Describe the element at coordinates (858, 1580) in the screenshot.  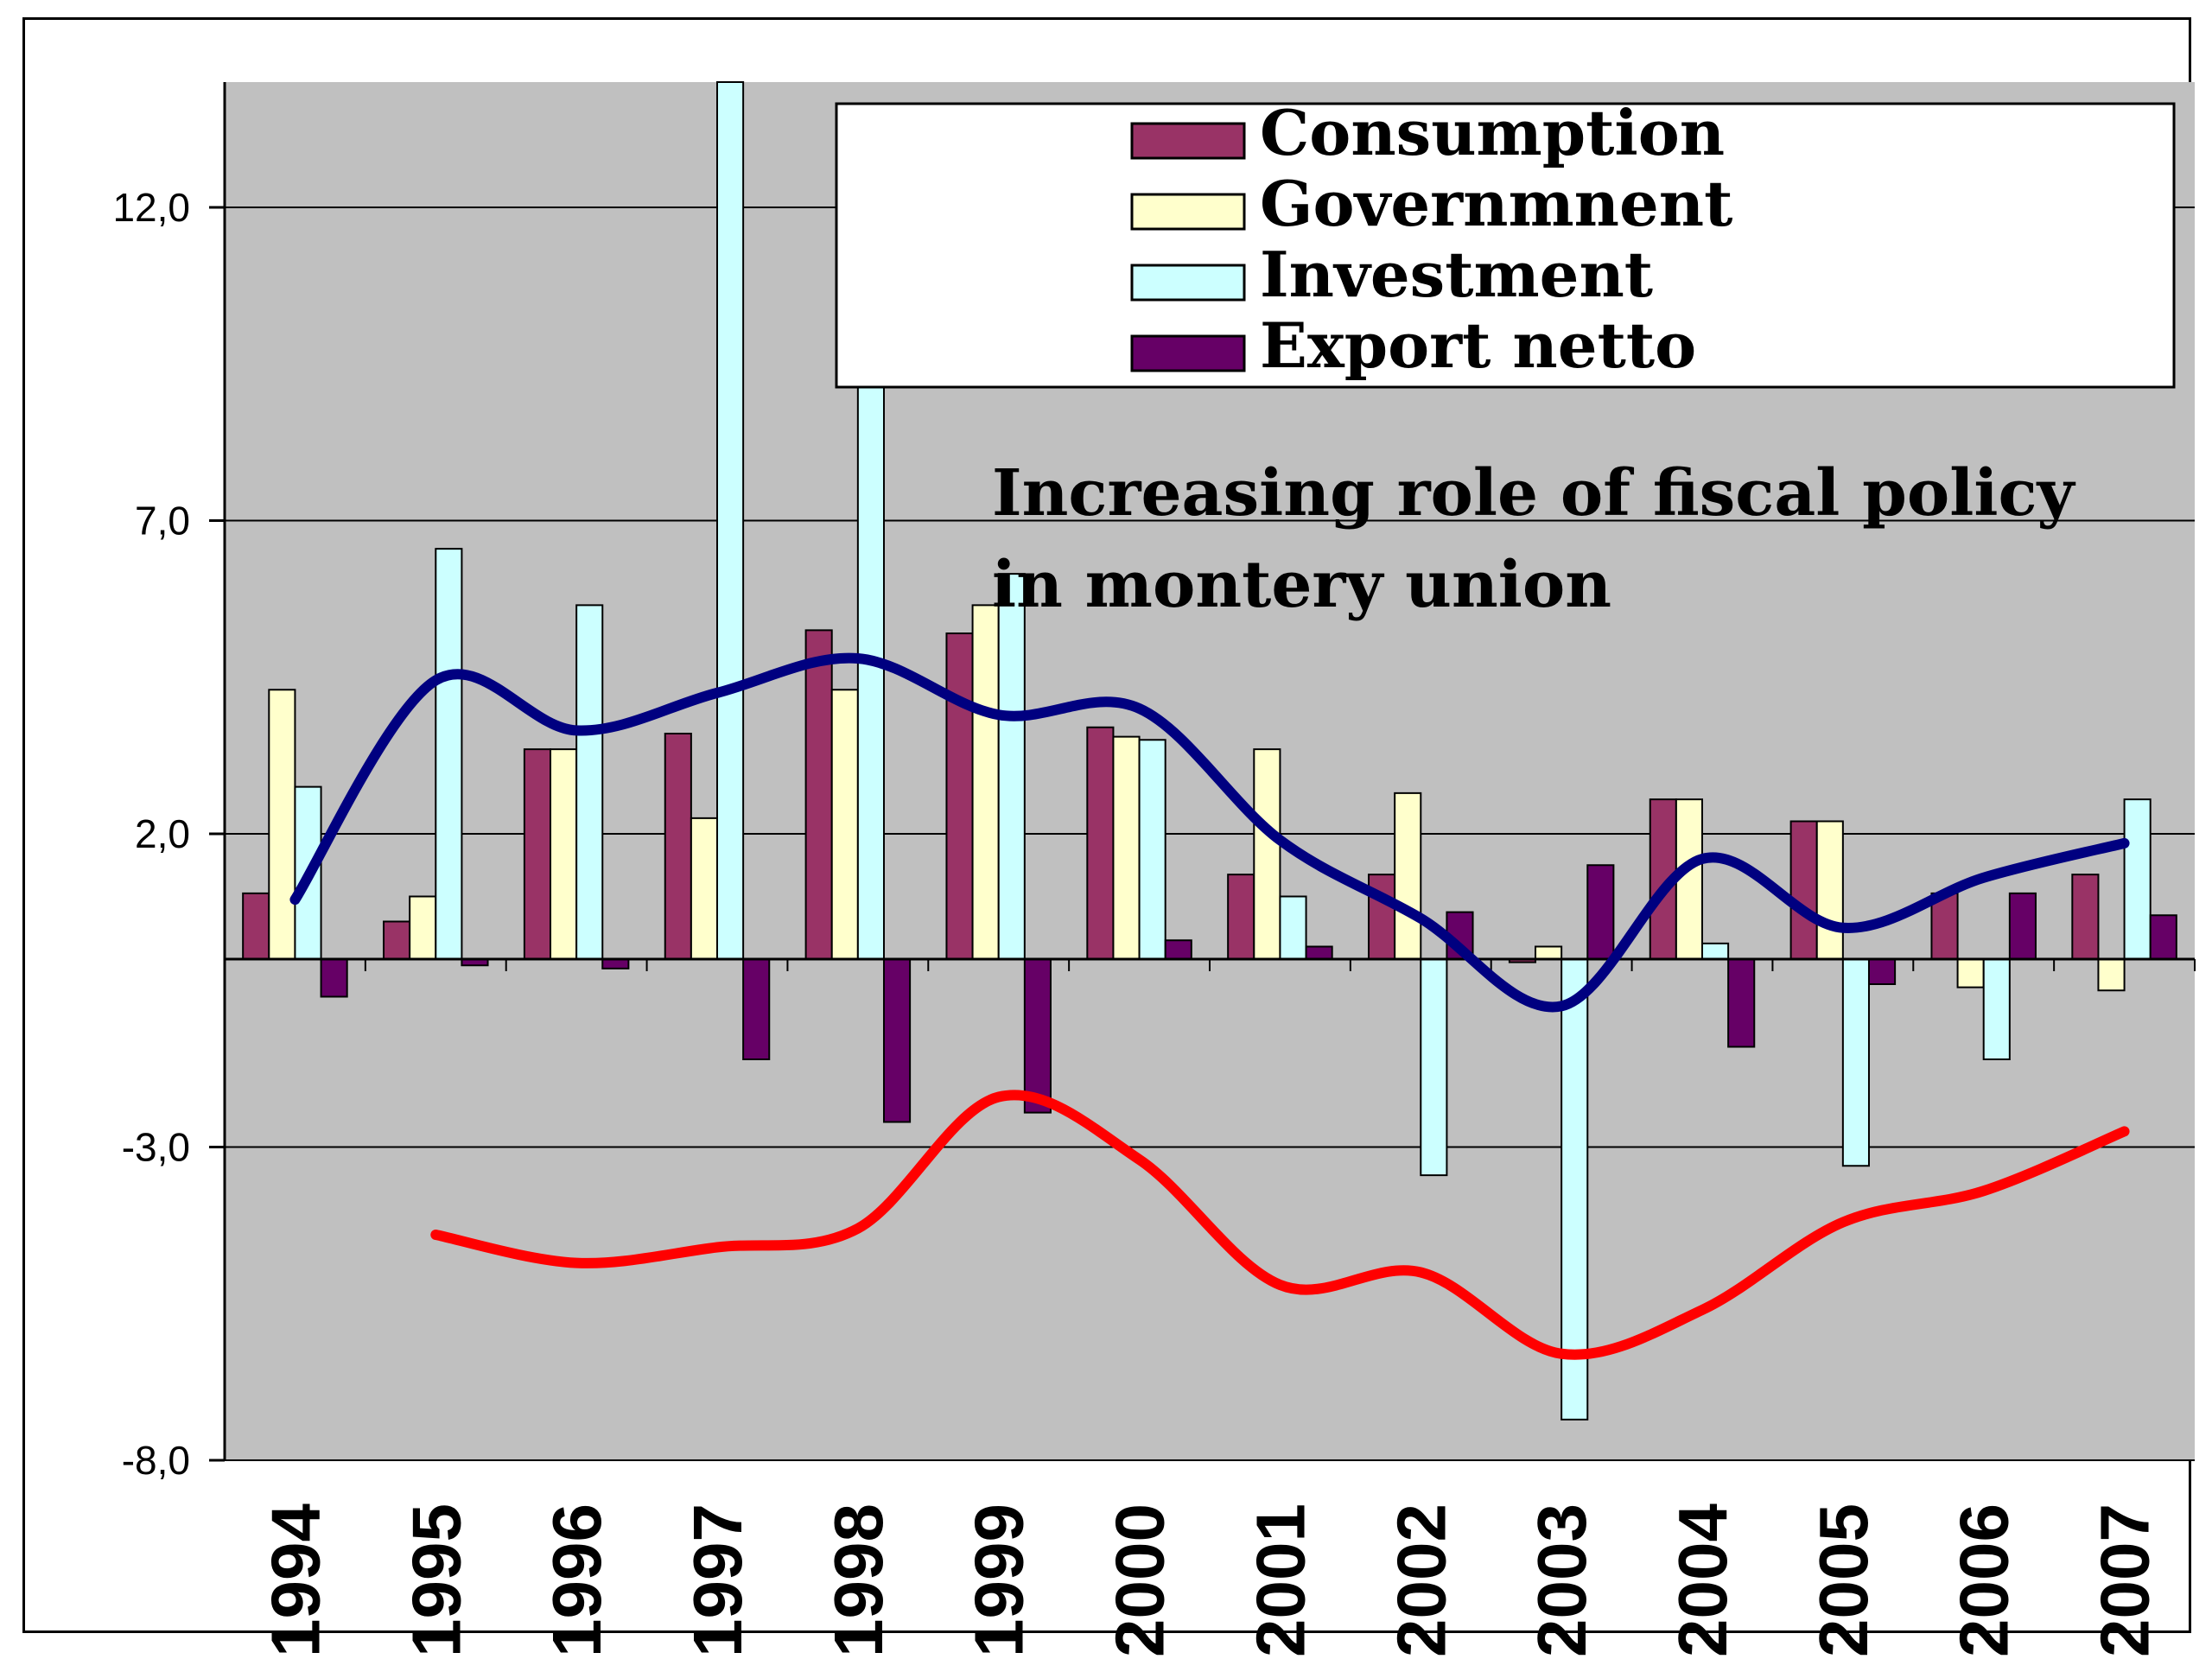
I see `x-tick-label: 1998` at that location.